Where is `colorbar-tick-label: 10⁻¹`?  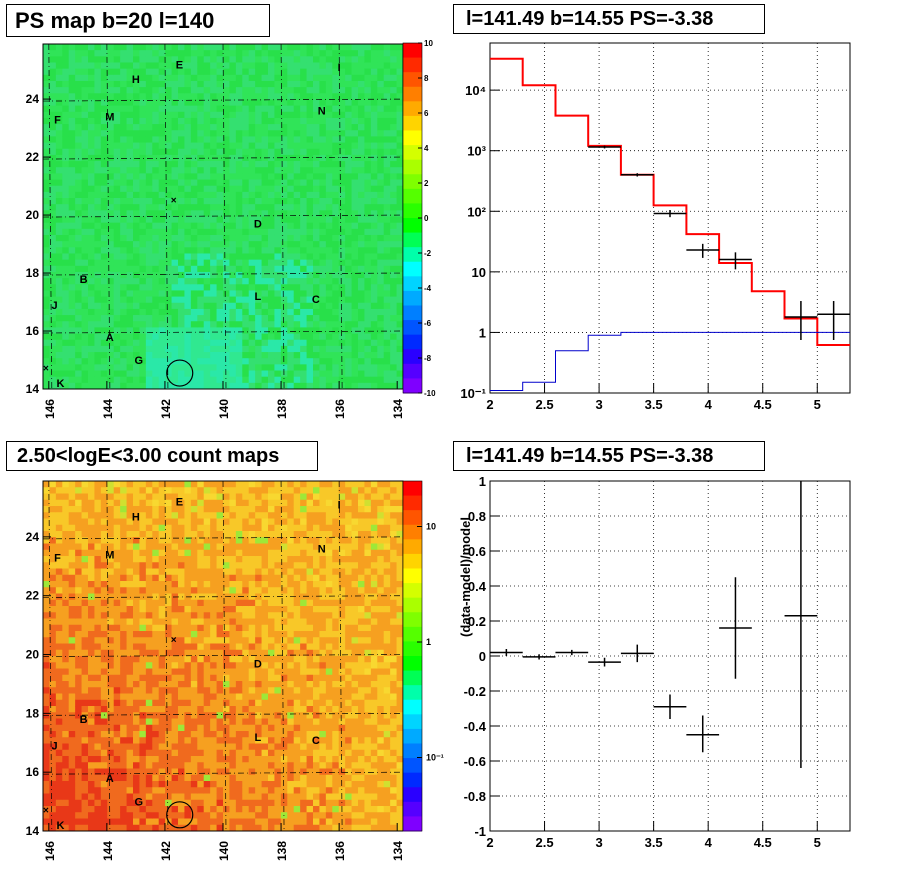
colorbar-tick-label: 10⁻¹ is located at coordinates (435, 758).